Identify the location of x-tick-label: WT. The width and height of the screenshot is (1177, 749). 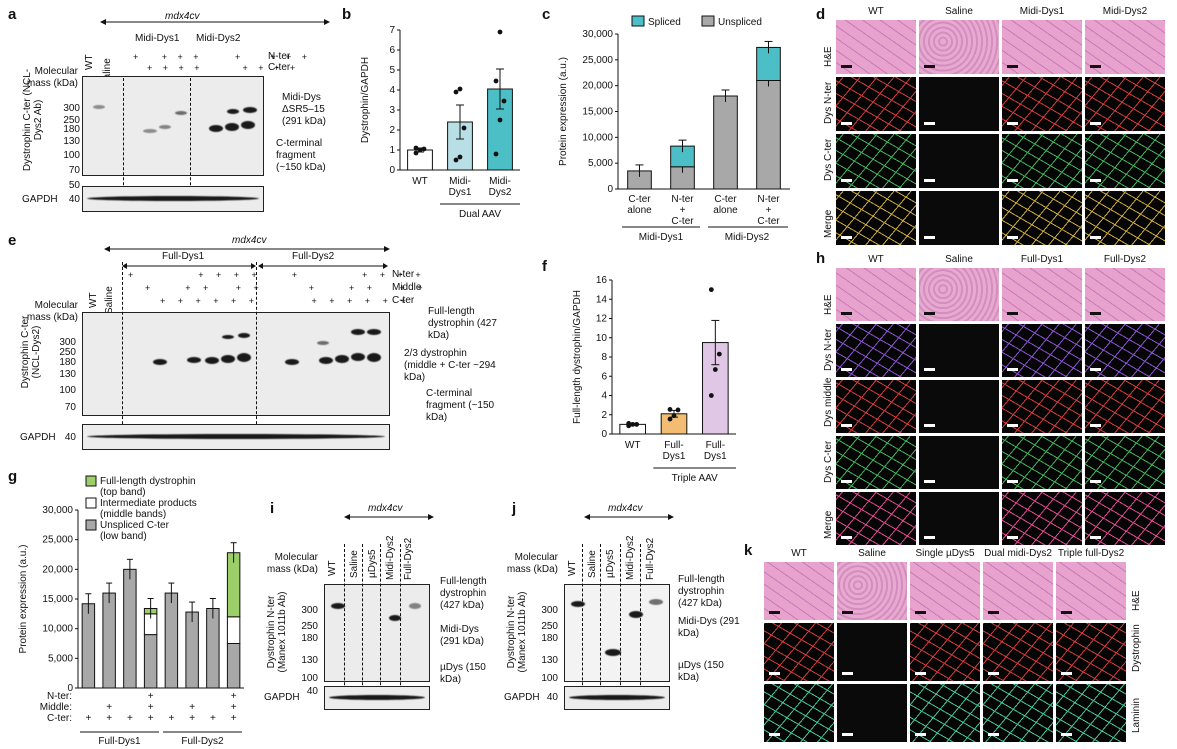
(633, 445).